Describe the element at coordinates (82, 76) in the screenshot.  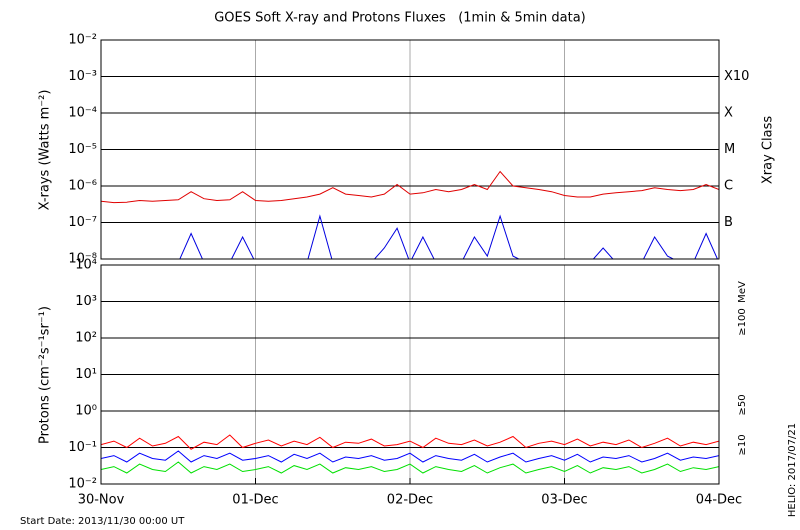
I see `y-tick-label: 10⁻³` at that location.